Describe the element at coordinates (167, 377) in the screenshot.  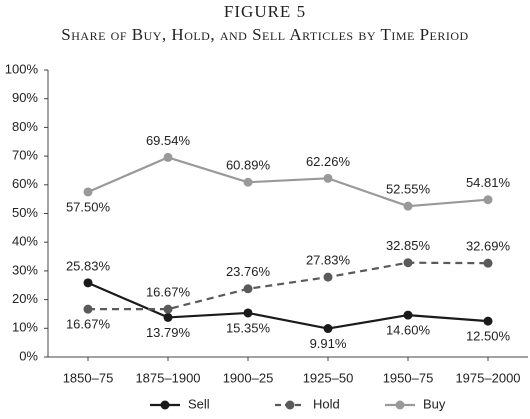
I see `x-tick-label: 1875–1900` at that location.